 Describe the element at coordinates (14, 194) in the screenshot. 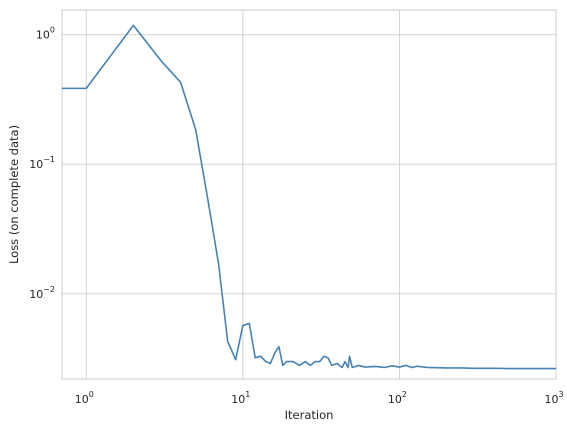

I see `y-axis-label: Loss (on complete data)` at that location.